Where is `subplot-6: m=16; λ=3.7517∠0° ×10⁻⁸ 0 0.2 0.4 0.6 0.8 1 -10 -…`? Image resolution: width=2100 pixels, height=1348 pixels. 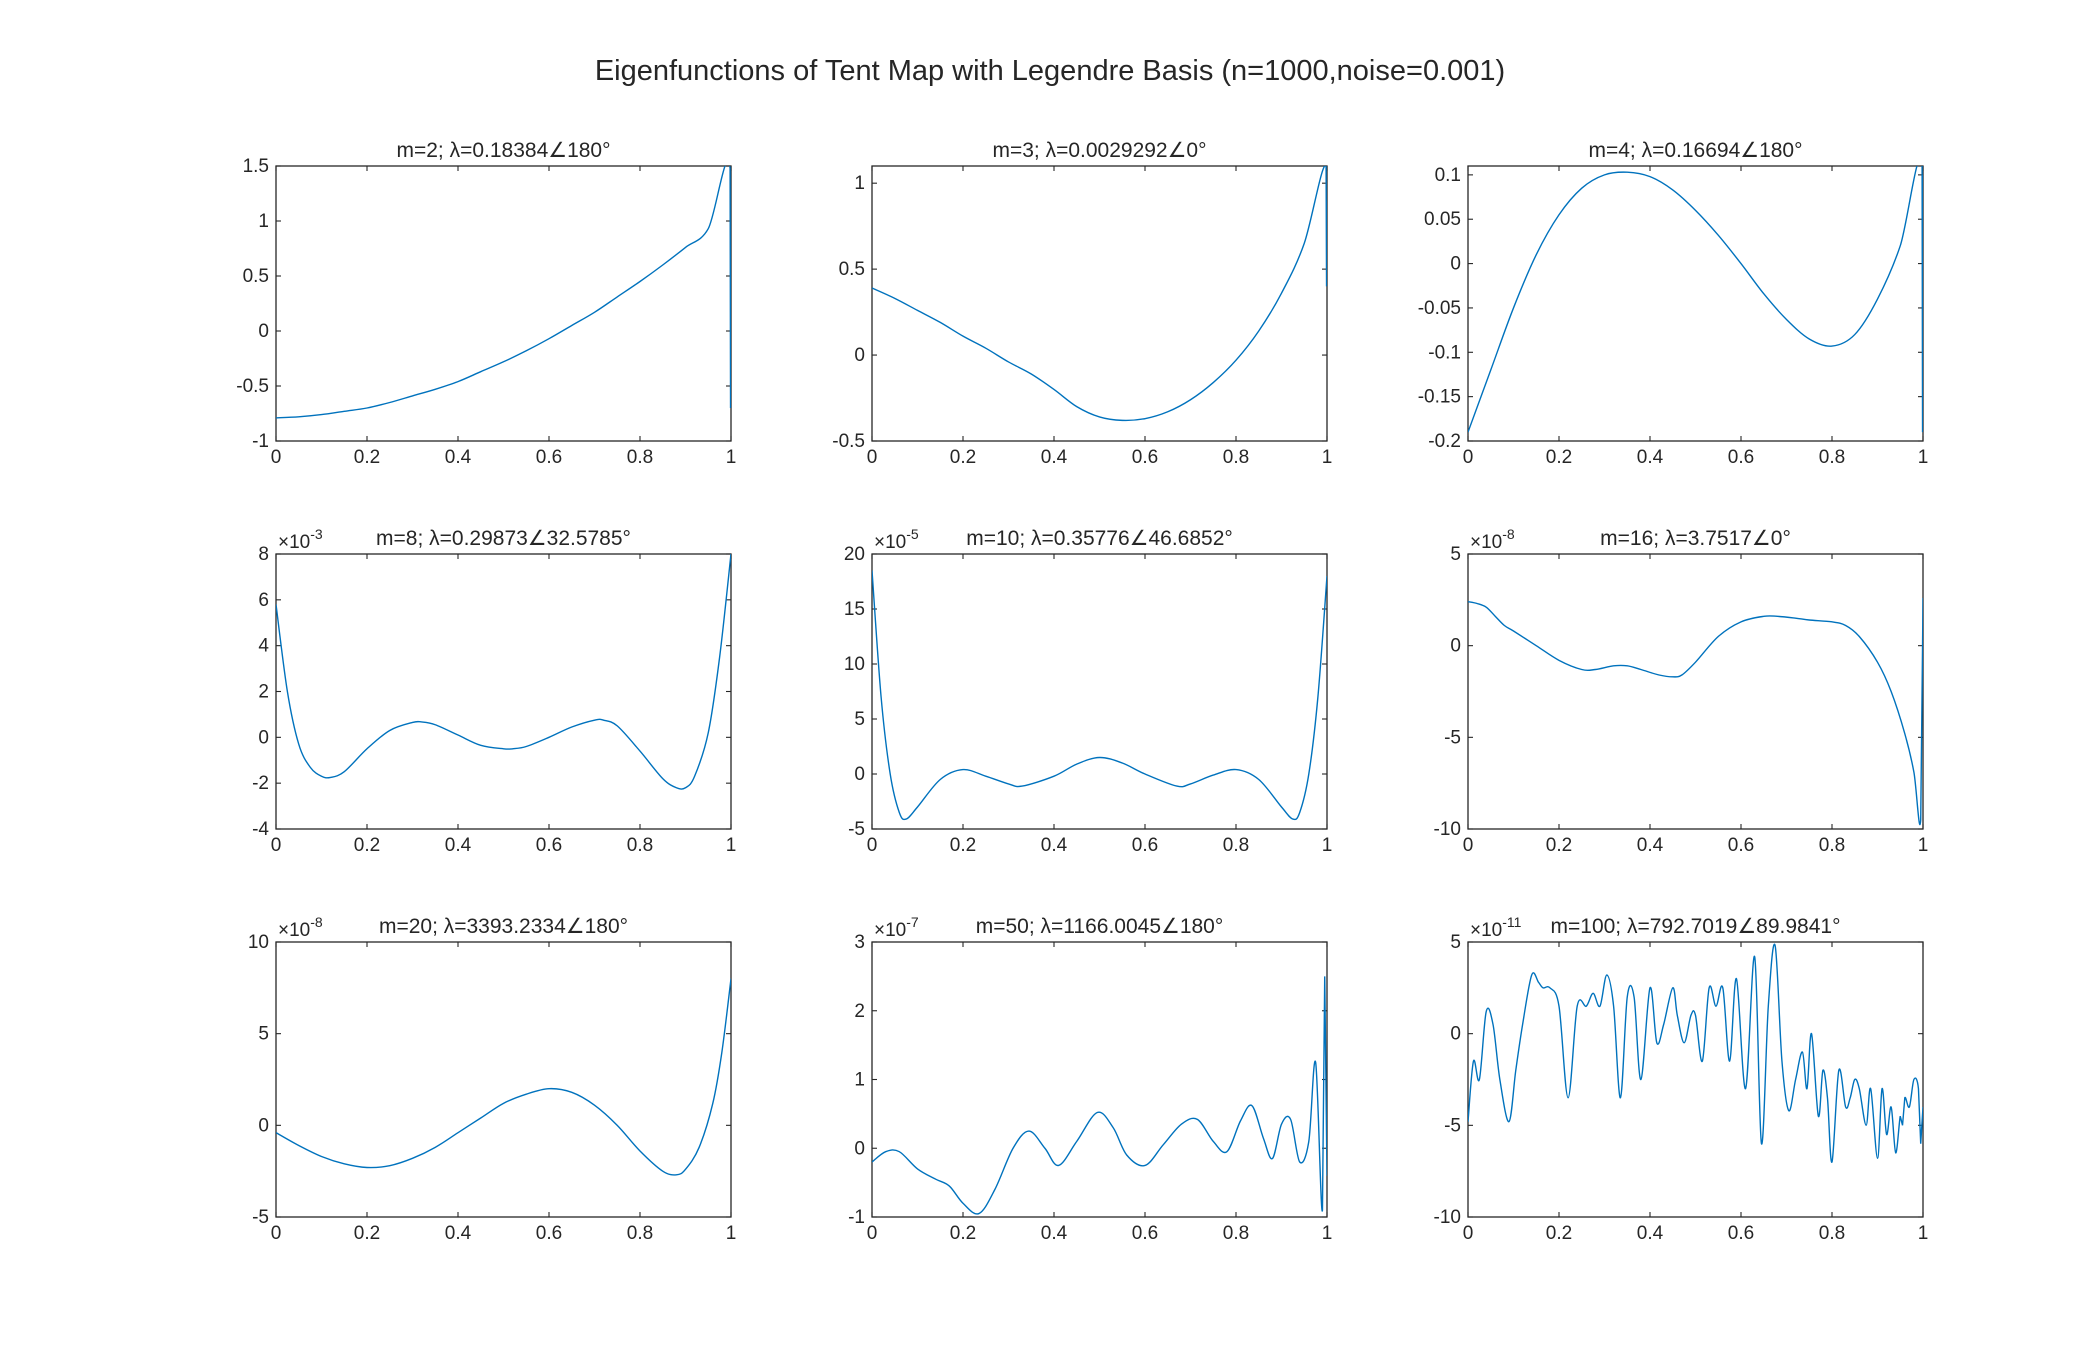 subplot-6: m=16; λ=3.7517∠0° ×10⁻⁸ 0 0.2 0.4 0.6 0.8 1 -10 -… is located at coordinates (1681, 691).